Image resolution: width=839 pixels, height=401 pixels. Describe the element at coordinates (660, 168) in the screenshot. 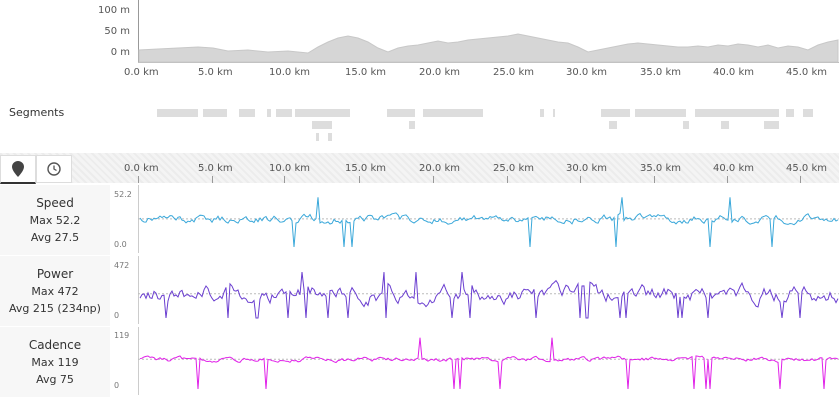

I see `axis-x-tick: 35.0 km` at that location.